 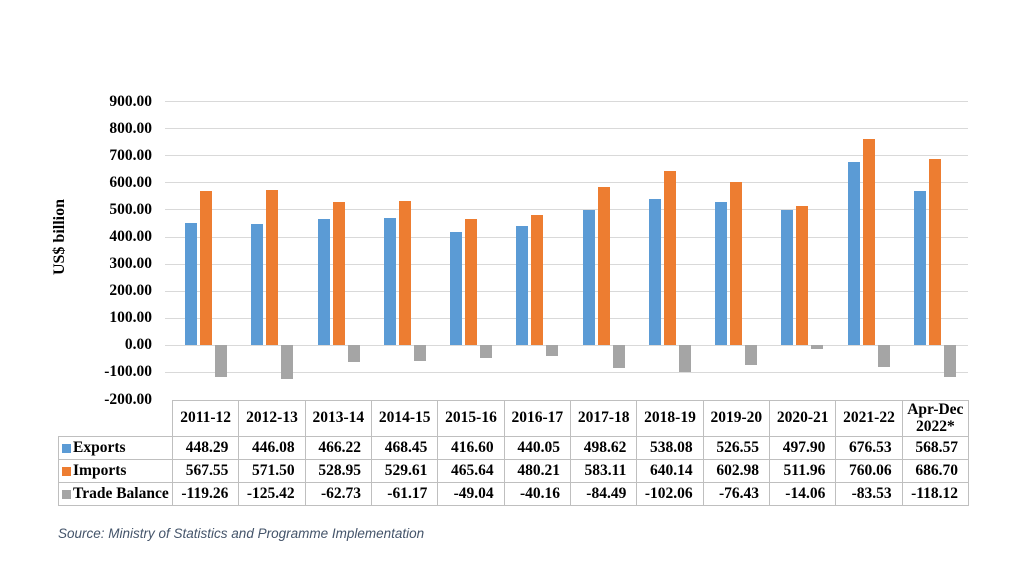 I want to click on cell-imports-2016-17: 480.21, so click(x=537, y=471).